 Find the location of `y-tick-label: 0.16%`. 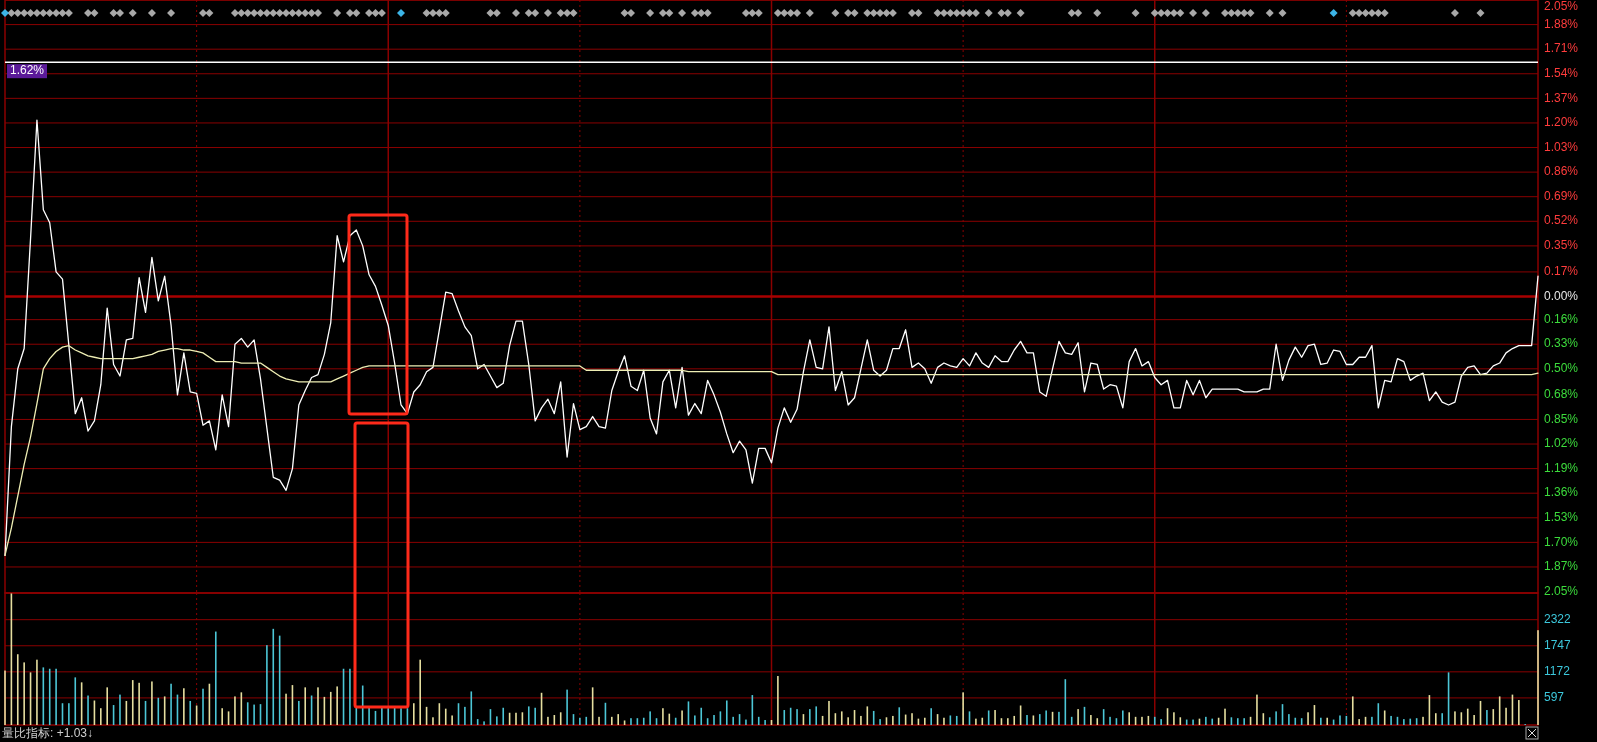

y-tick-label: 0.16% is located at coordinates (1561, 318).